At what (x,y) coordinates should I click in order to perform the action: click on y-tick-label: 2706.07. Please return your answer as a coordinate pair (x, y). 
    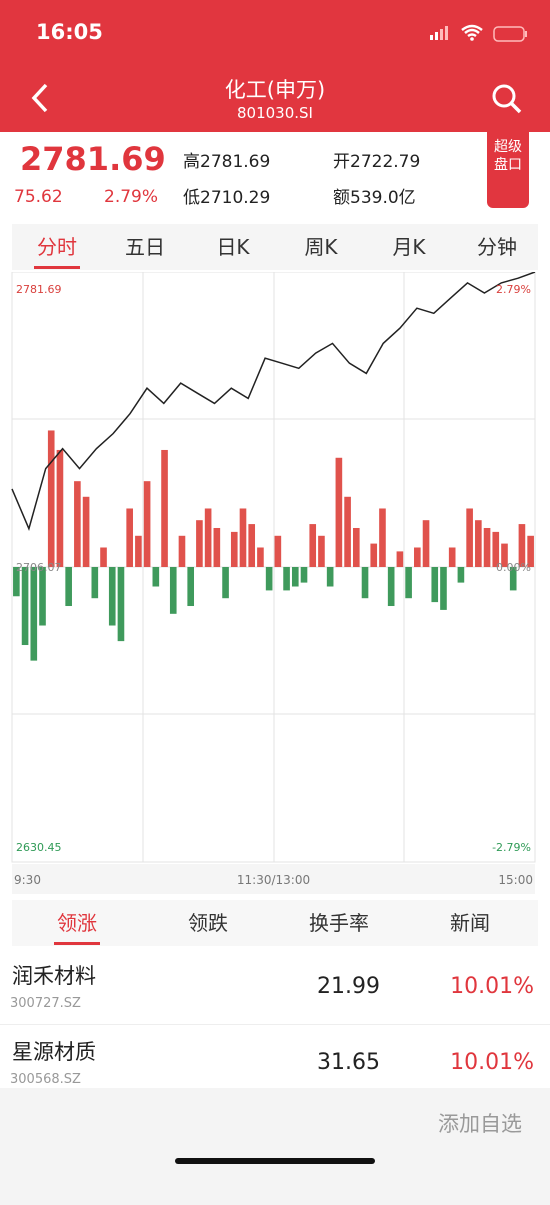
    Looking at the image, I should click on (39, 567).